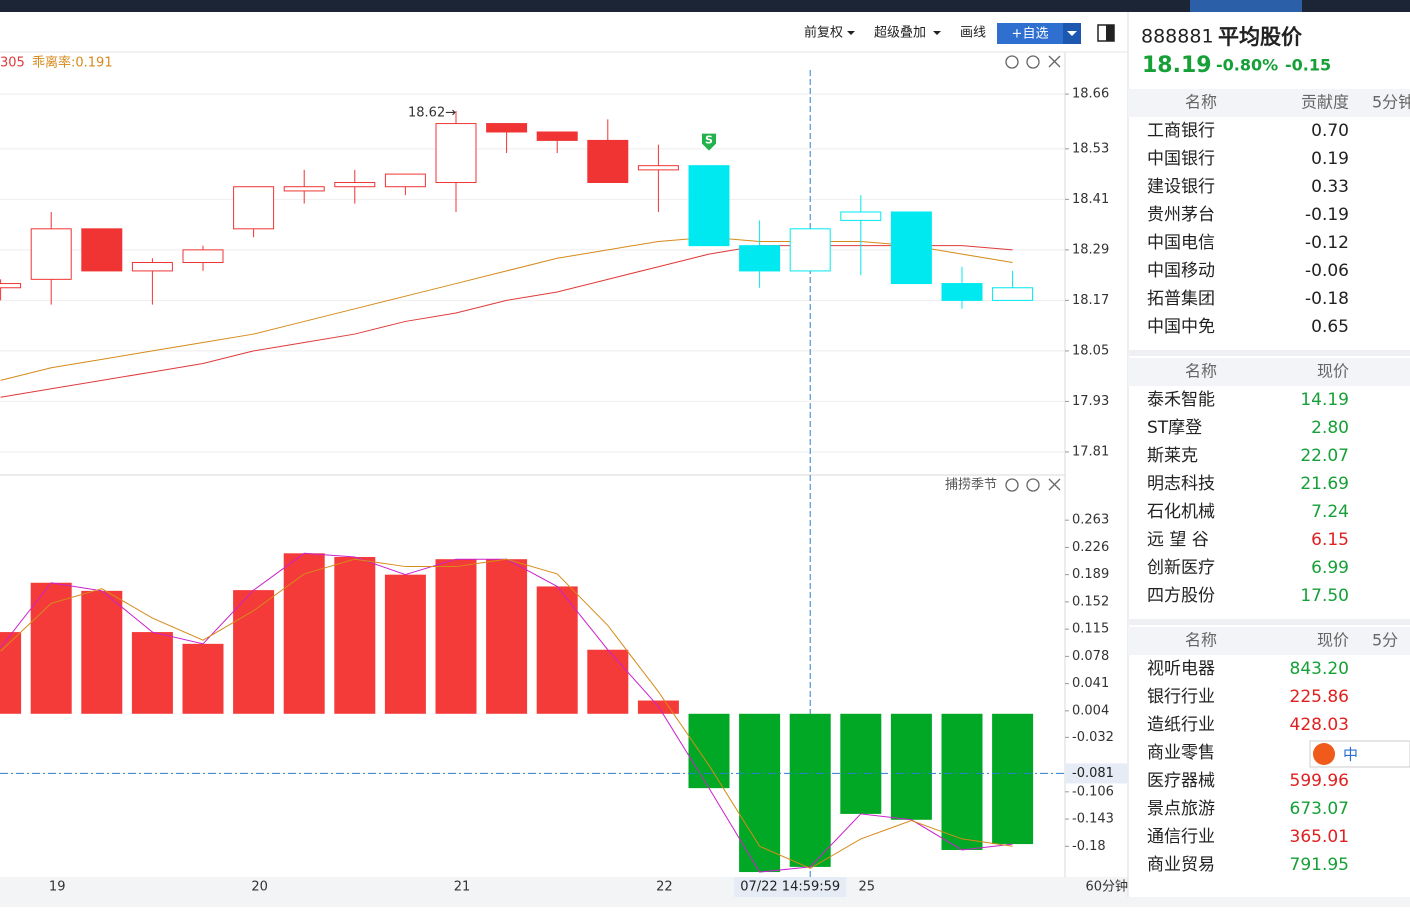  I want to click on row-name: 远 望 谷, so click(1178, 540).